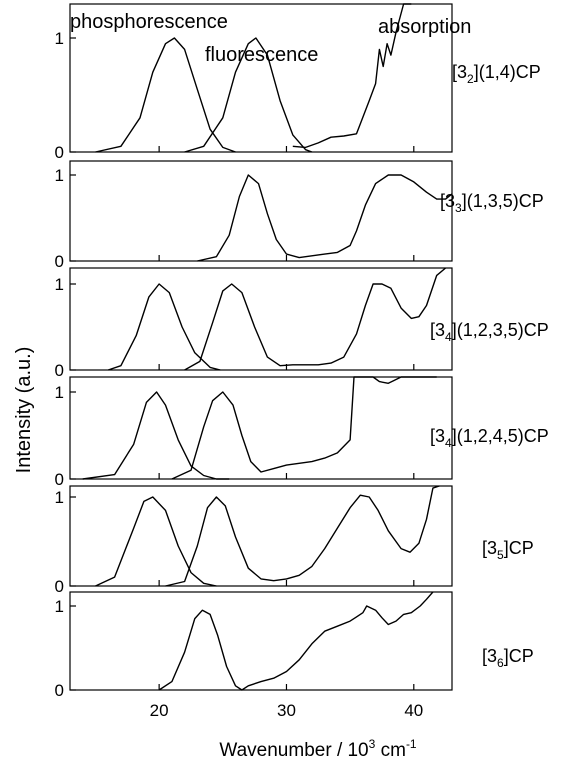  I want to click on header-phosphorescence: phosphorescence, so click(149, 22).